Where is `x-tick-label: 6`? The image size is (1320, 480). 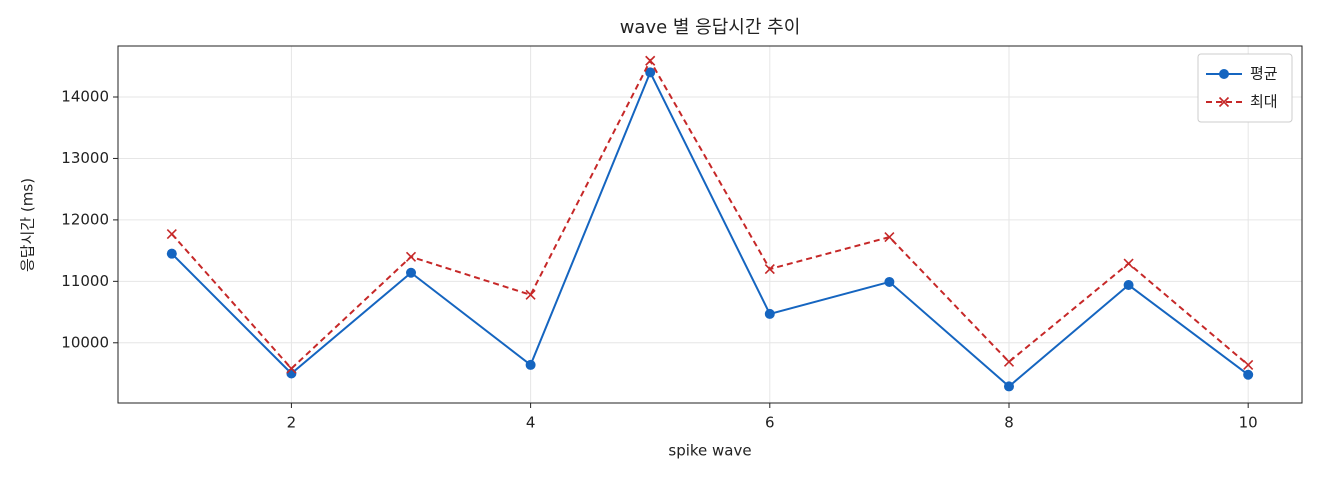
x-tick-label: 6 is located at coordinates (770, 423).